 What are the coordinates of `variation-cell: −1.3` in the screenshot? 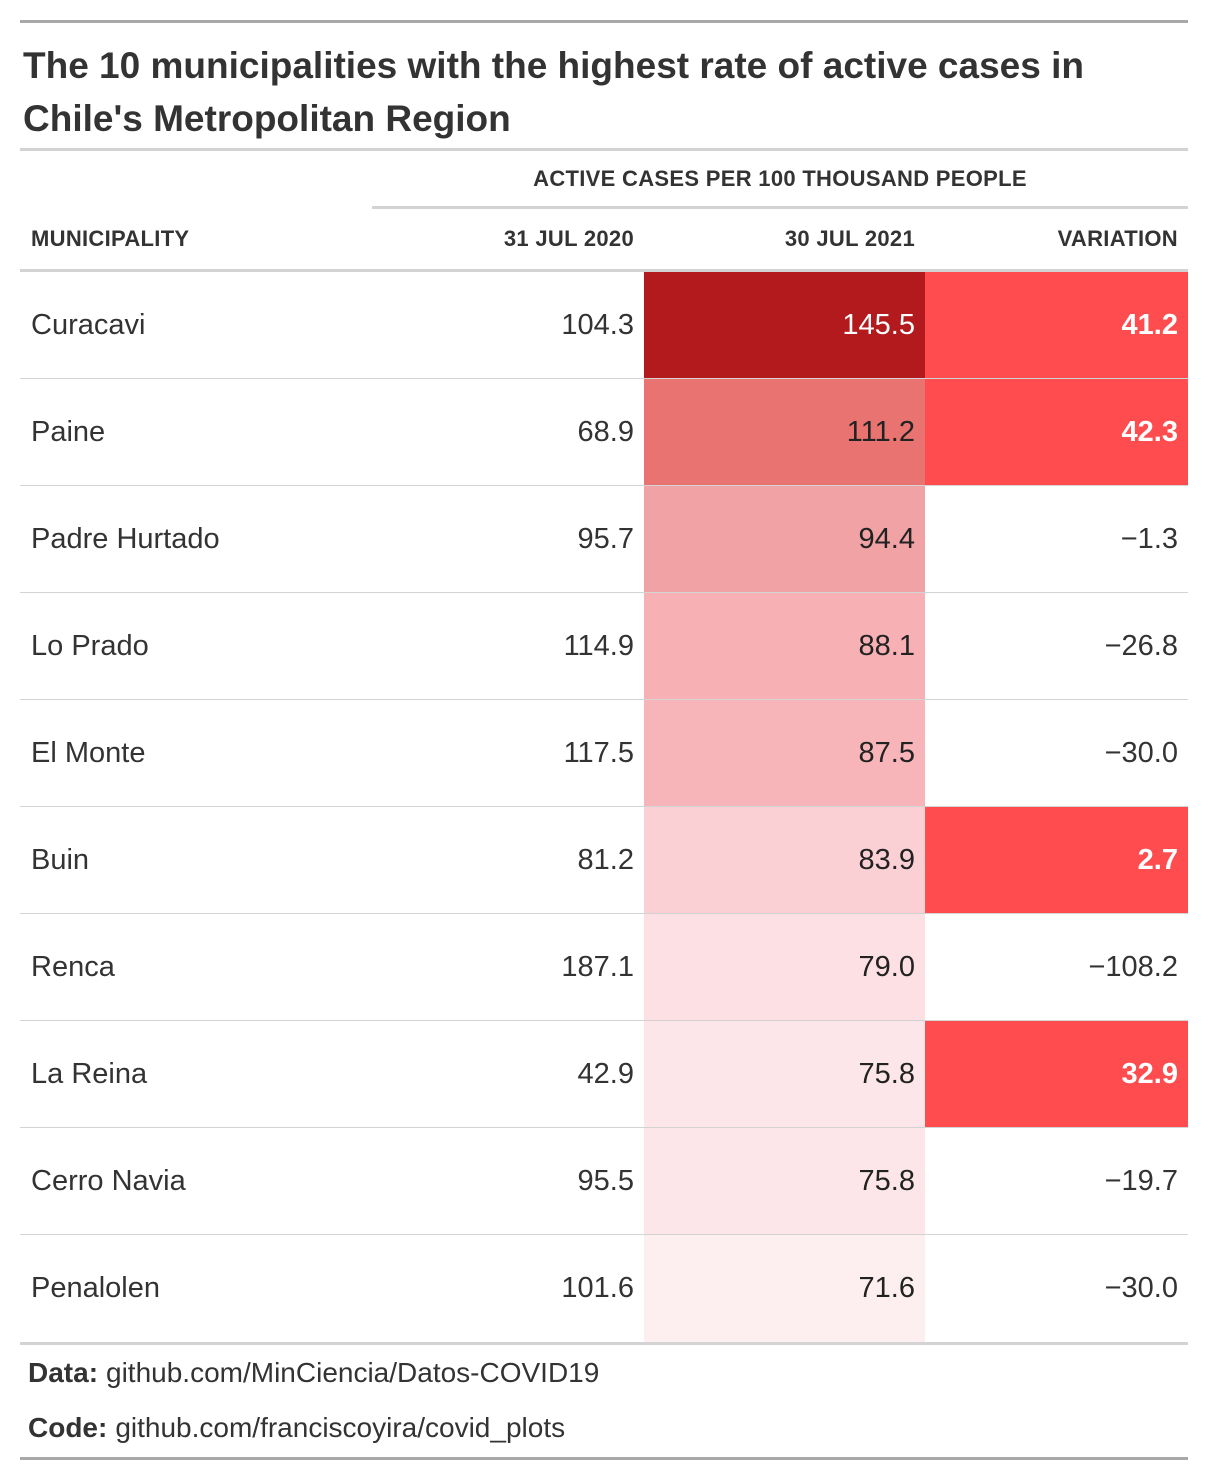 It's located at (1149, 538).